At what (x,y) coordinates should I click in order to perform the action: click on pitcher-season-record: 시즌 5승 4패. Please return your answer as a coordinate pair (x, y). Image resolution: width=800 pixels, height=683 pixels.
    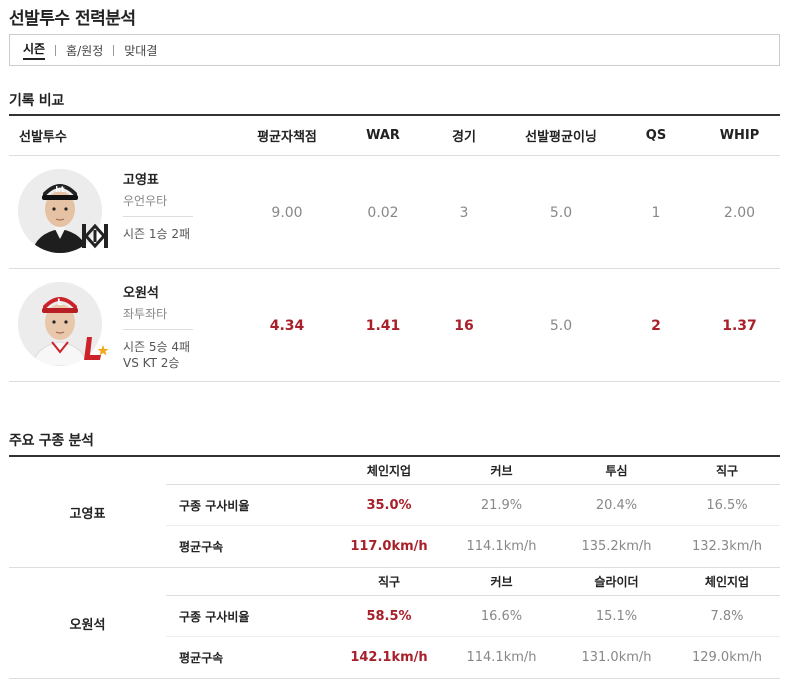
    Looking at the image, I should click on (157, 347).